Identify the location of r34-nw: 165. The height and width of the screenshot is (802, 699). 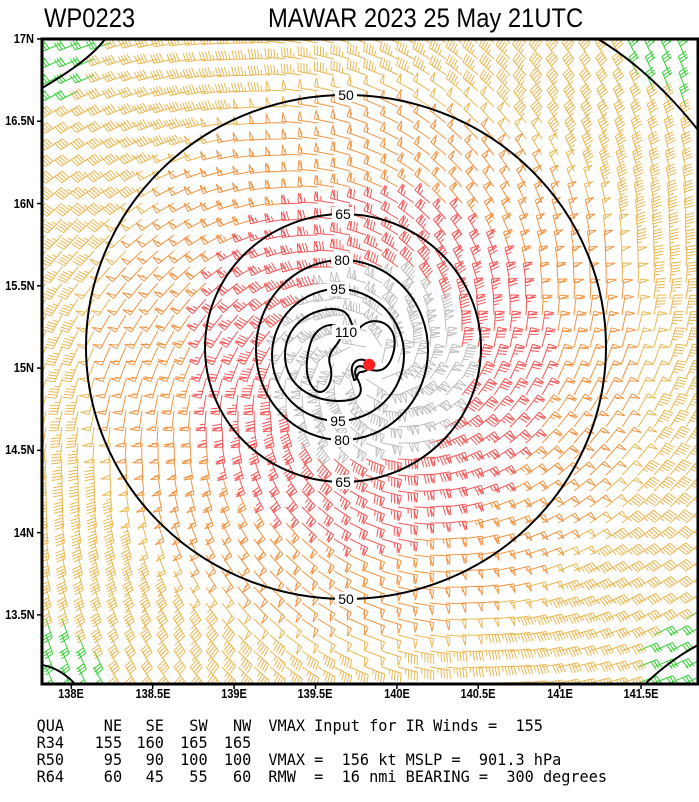
(237, 742).